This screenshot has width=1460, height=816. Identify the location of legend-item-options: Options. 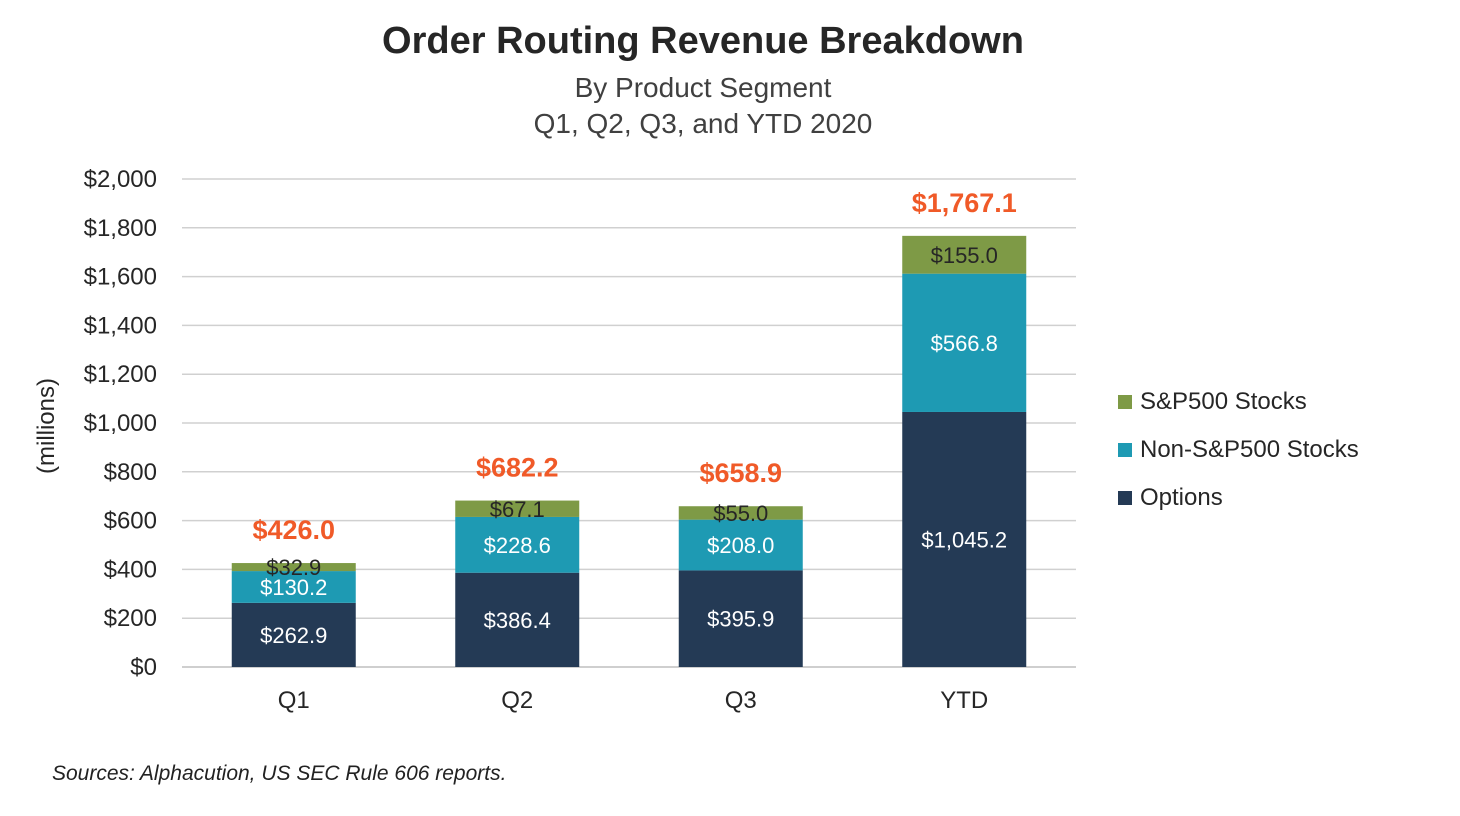
(1238, 498).